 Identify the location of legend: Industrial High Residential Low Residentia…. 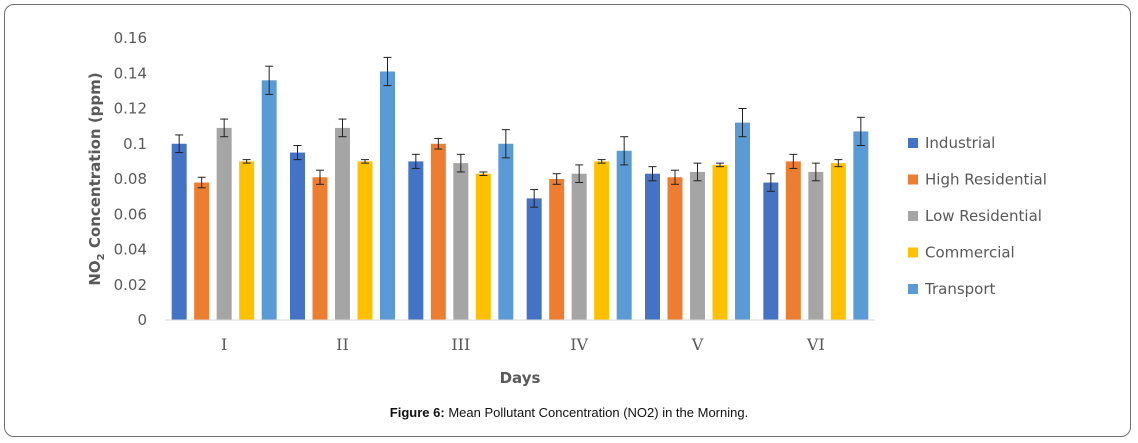
(977, 216).